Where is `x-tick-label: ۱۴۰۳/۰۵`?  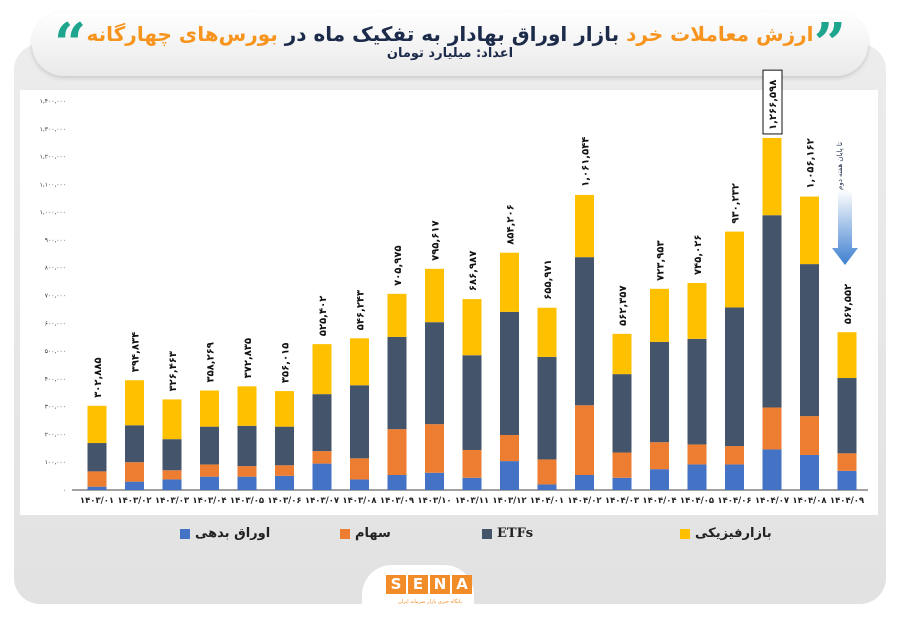 x-tick-label: ۱۴۰۳/۰۵ is located at coordinates (247, 501).